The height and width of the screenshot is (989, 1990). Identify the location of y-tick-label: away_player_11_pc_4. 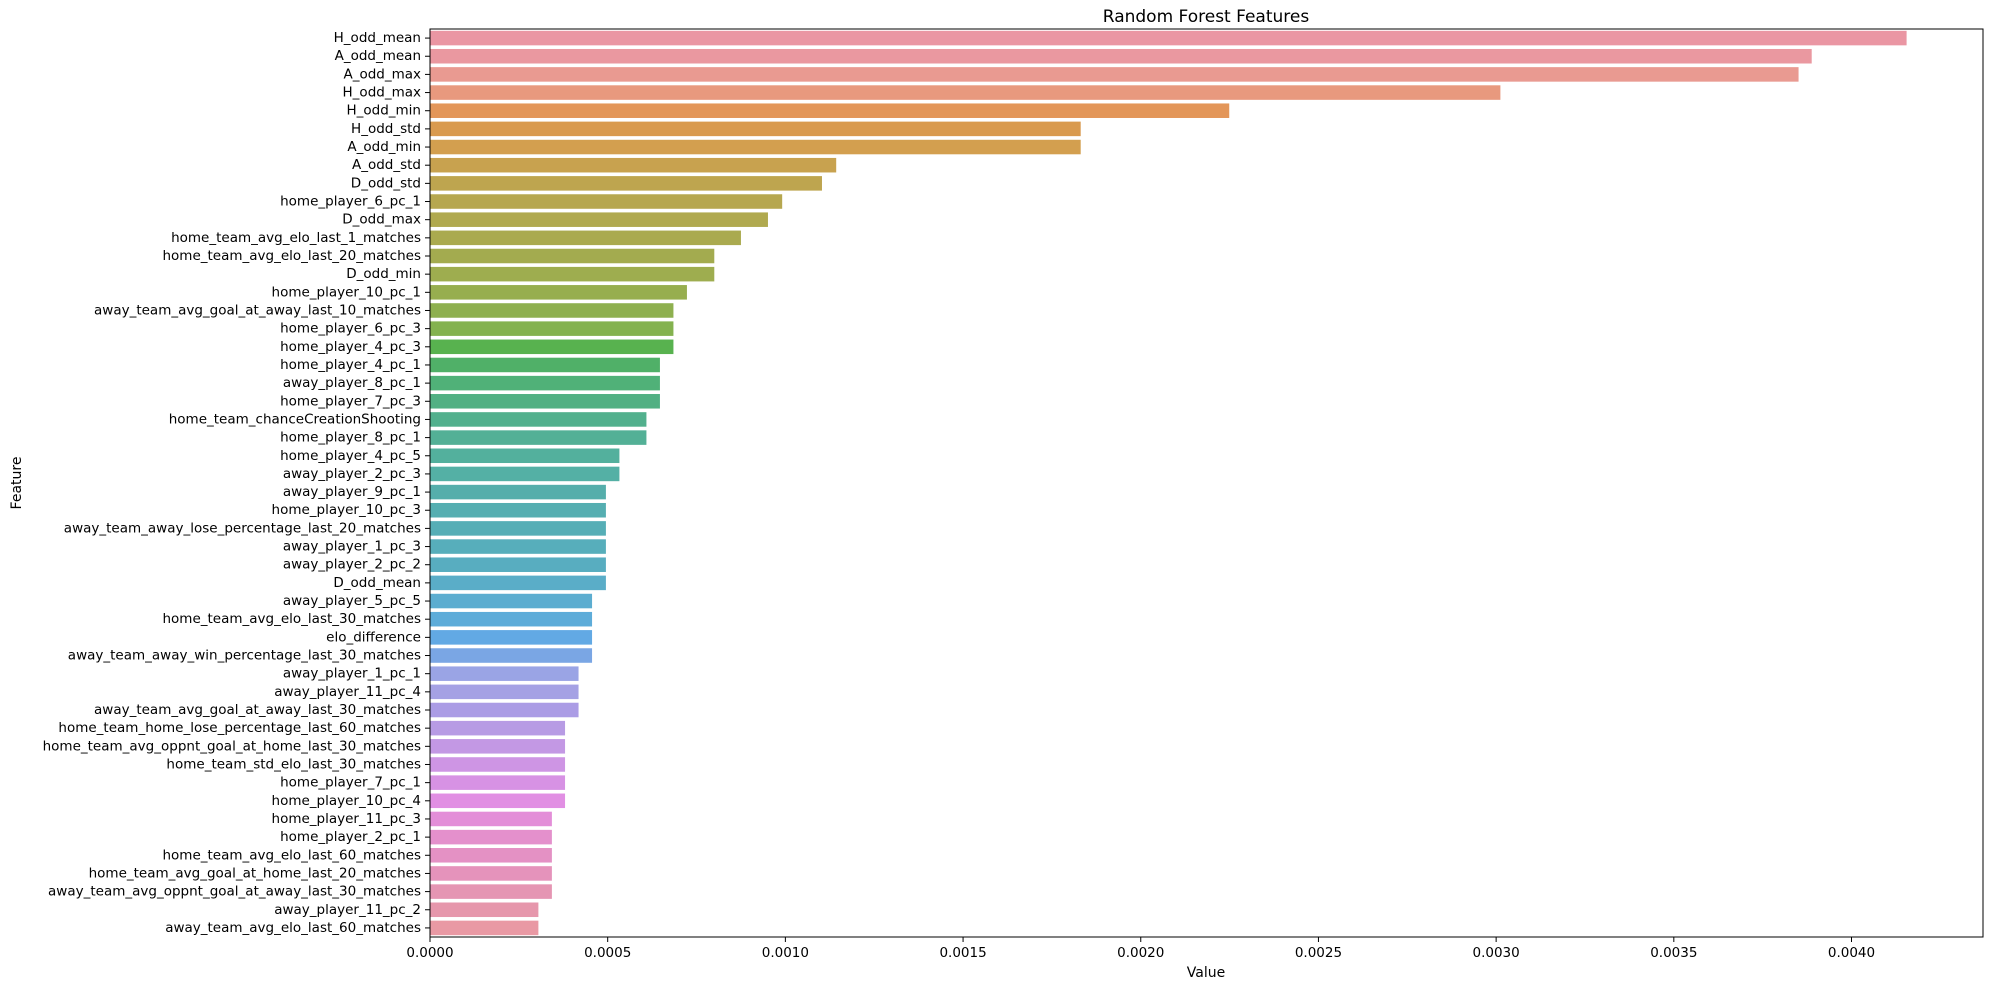
(347, 692).